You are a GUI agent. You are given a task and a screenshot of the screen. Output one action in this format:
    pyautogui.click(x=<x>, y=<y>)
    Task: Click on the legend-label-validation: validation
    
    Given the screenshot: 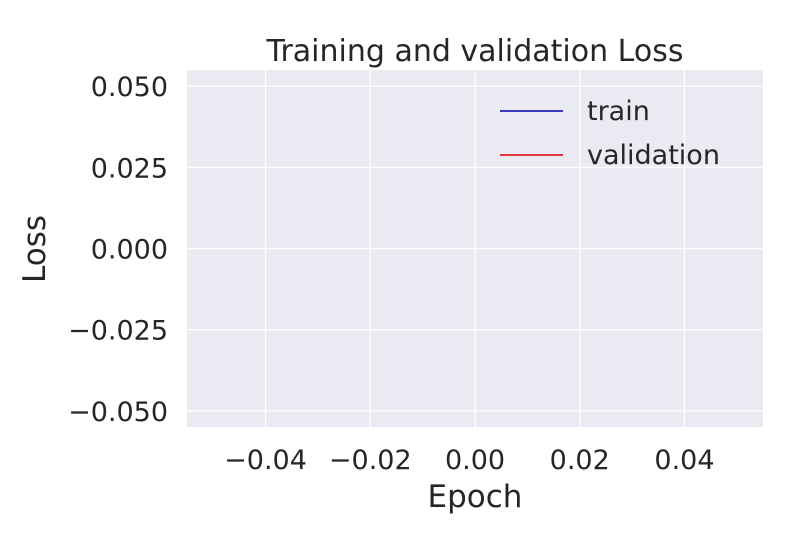 What is the action you would take?
    pyautogui.click(x=653, y=155)
    